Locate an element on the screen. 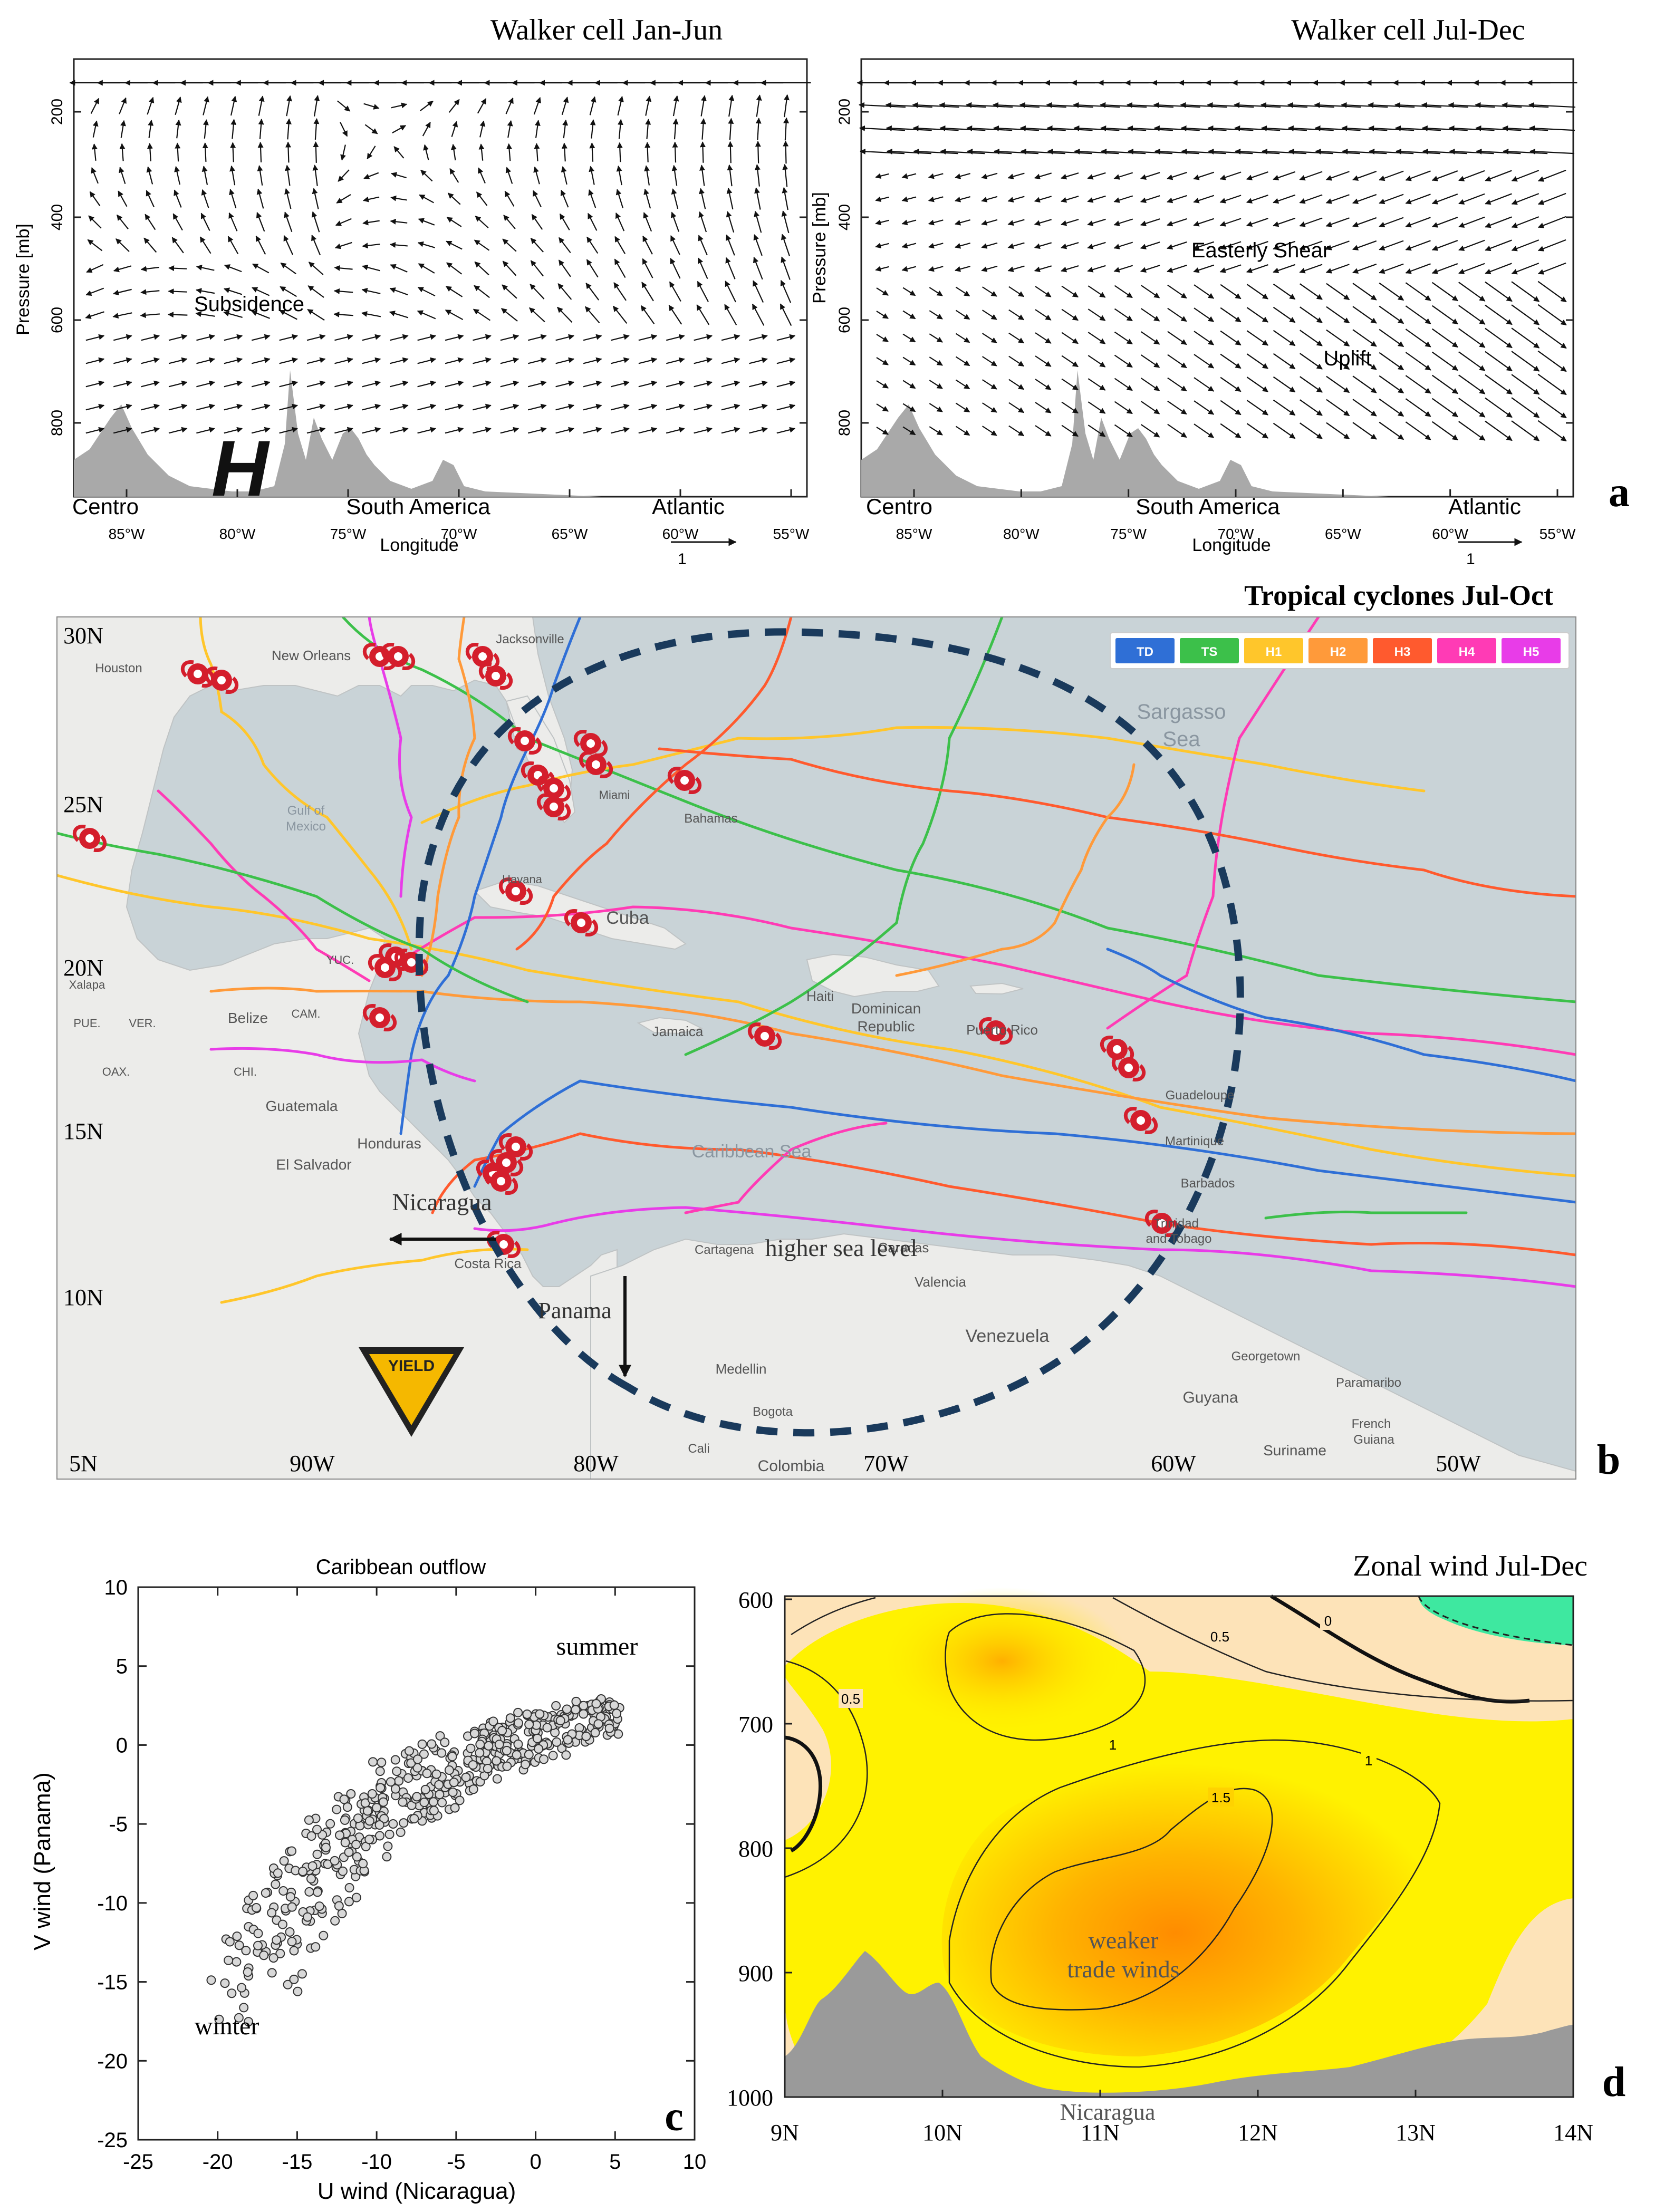  cyclone-symbol is located at coordinates (495, 676).